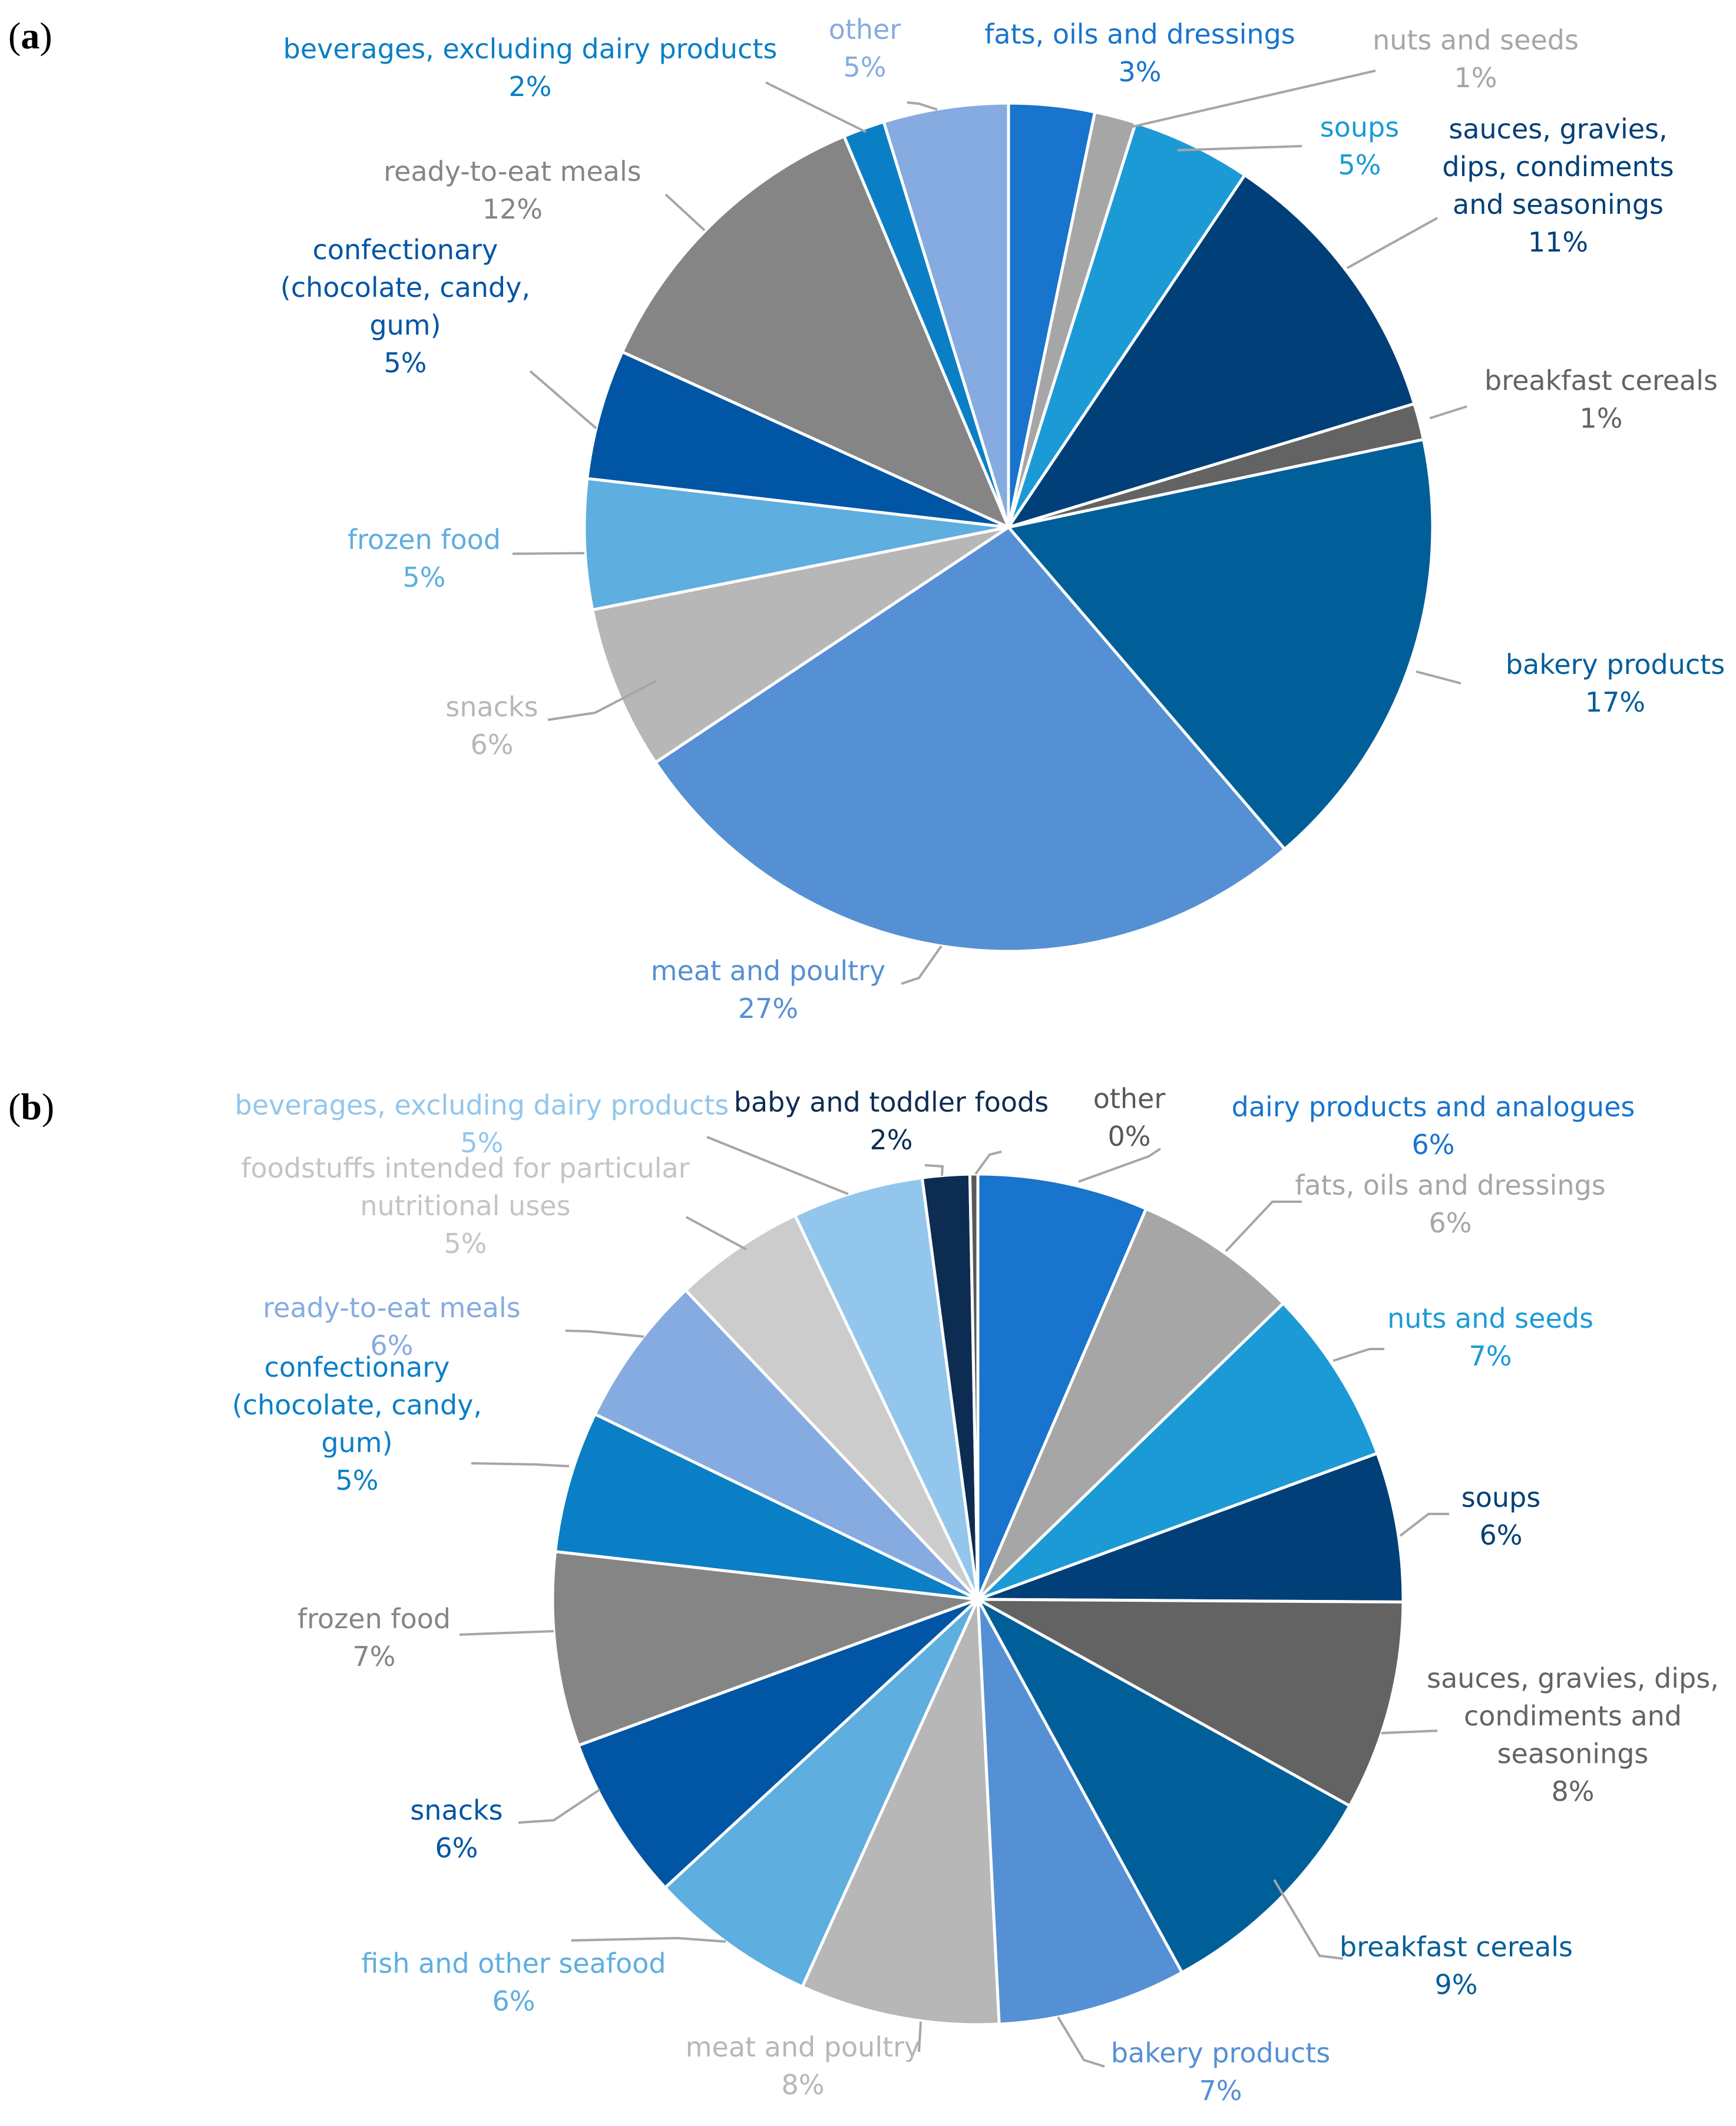 The image size is (1736, 2126). Describe the element at coordinates (530, 68) in the screenshot. I see `data-label-beverages-excluding-dairy-products: beverages, excluding dairy products 2%` at that location.